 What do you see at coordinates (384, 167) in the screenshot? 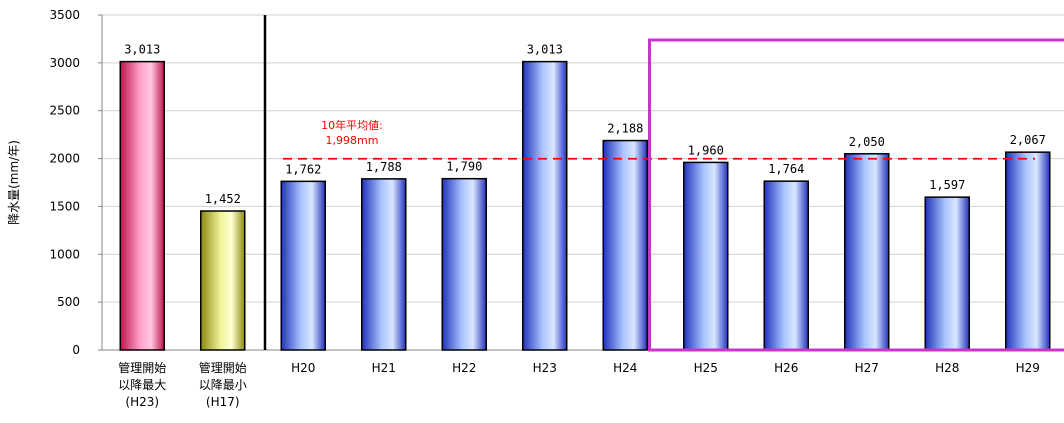
I see `data-label: 1,788` at bounding box center [384, 167].